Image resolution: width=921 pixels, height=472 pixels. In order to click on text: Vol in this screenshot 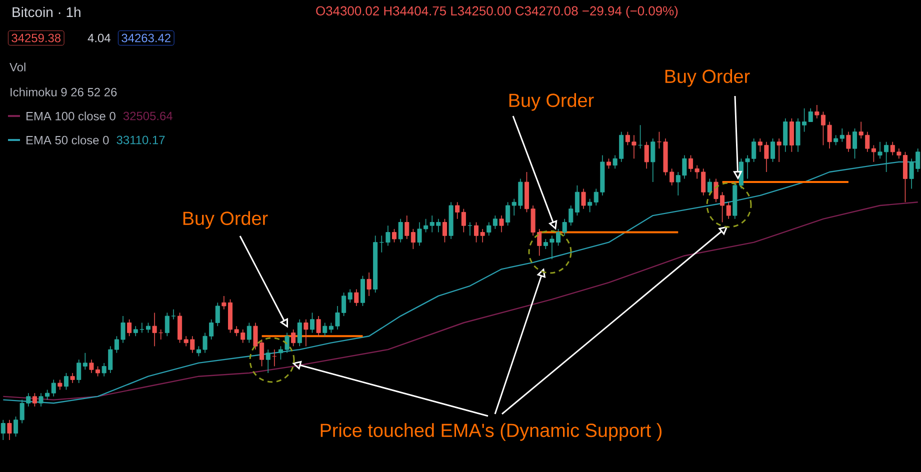, I will do `click(18, 67)`.